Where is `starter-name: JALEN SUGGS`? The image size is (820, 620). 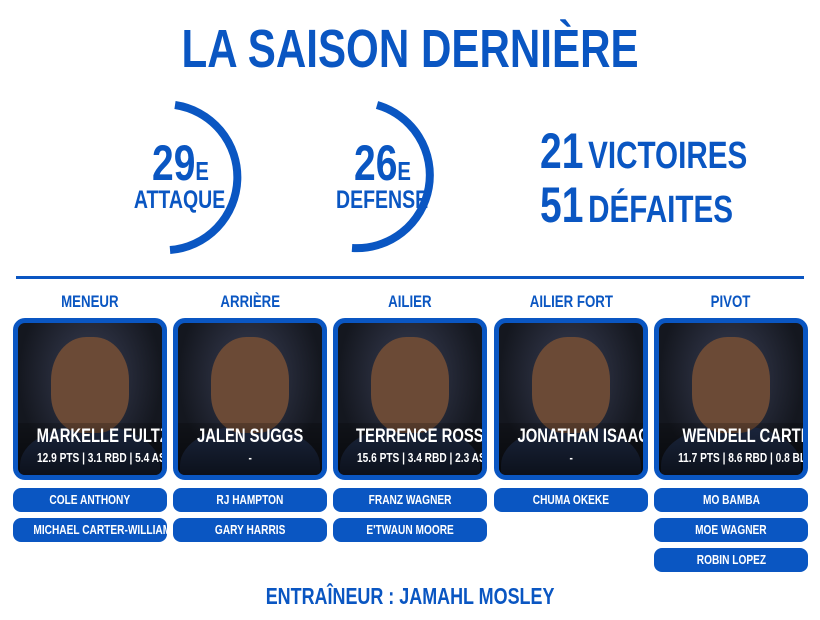 starter-name: JALEN SUGGS is located at coordinates (250, 436).